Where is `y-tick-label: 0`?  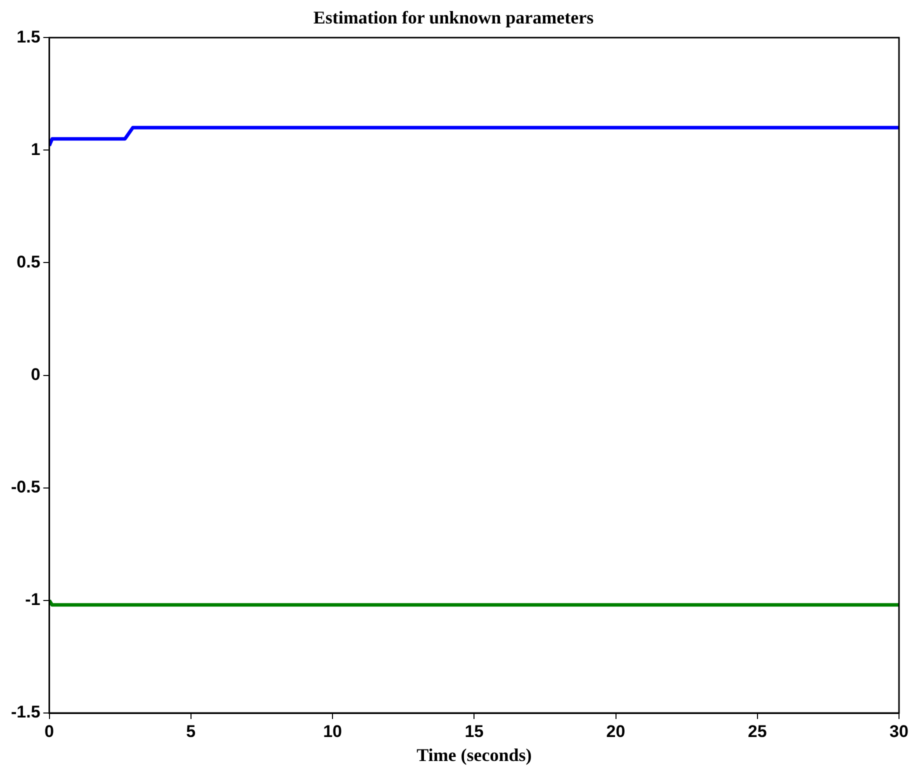 y-tick-label: 0 is located at coordinates (35, 374).